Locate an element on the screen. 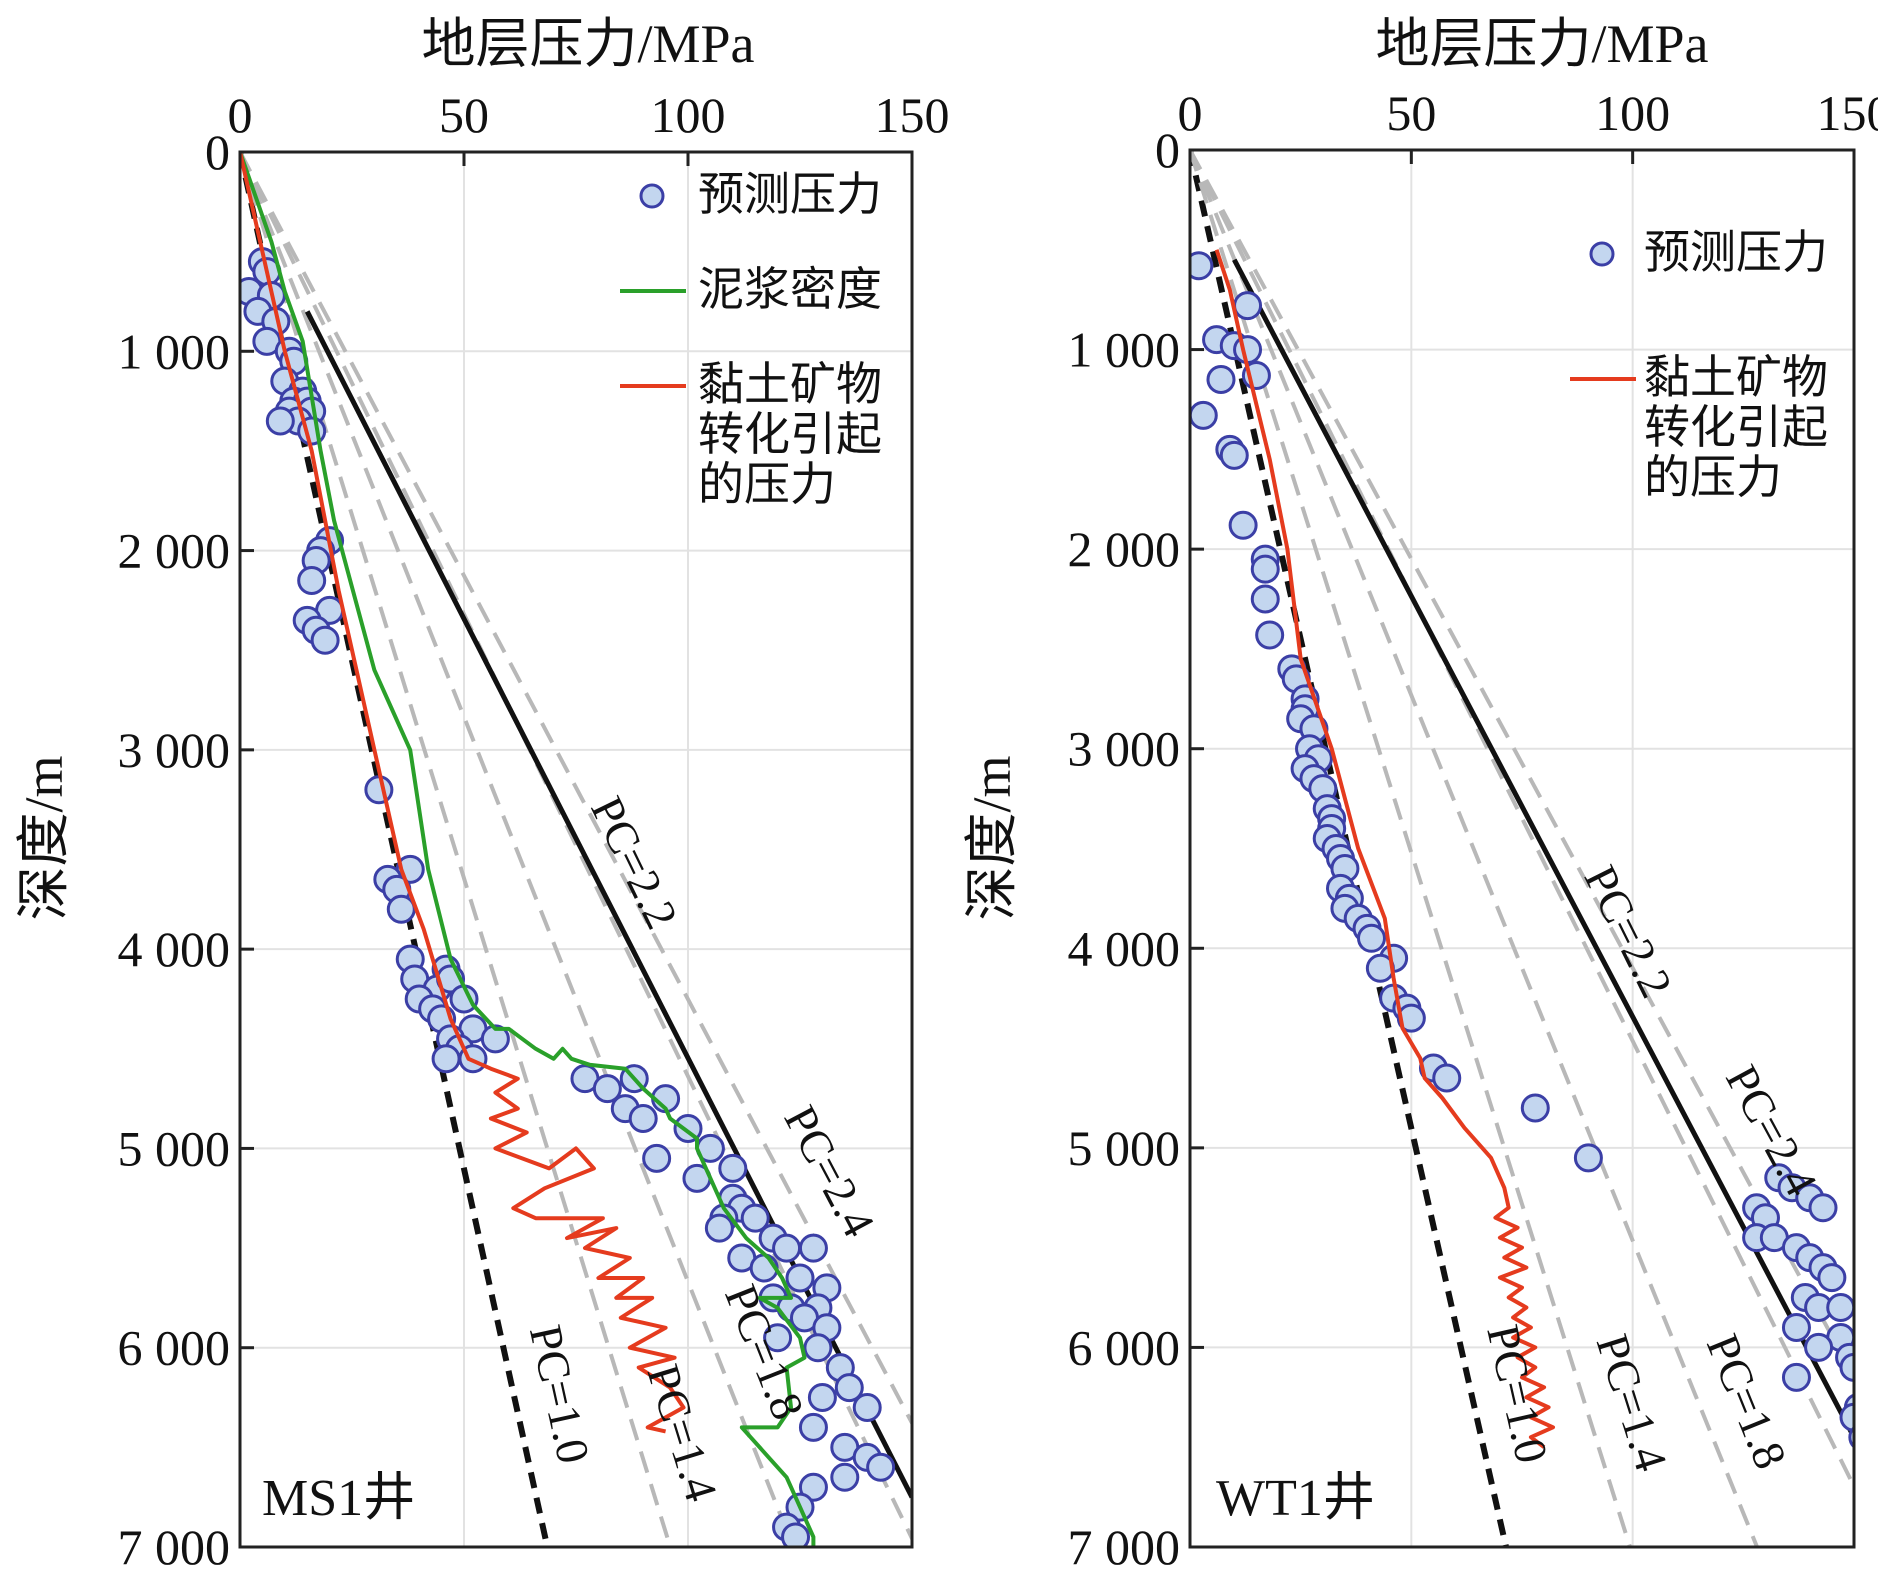  well-label: MS1井 is located at coordinates (338, 1498).